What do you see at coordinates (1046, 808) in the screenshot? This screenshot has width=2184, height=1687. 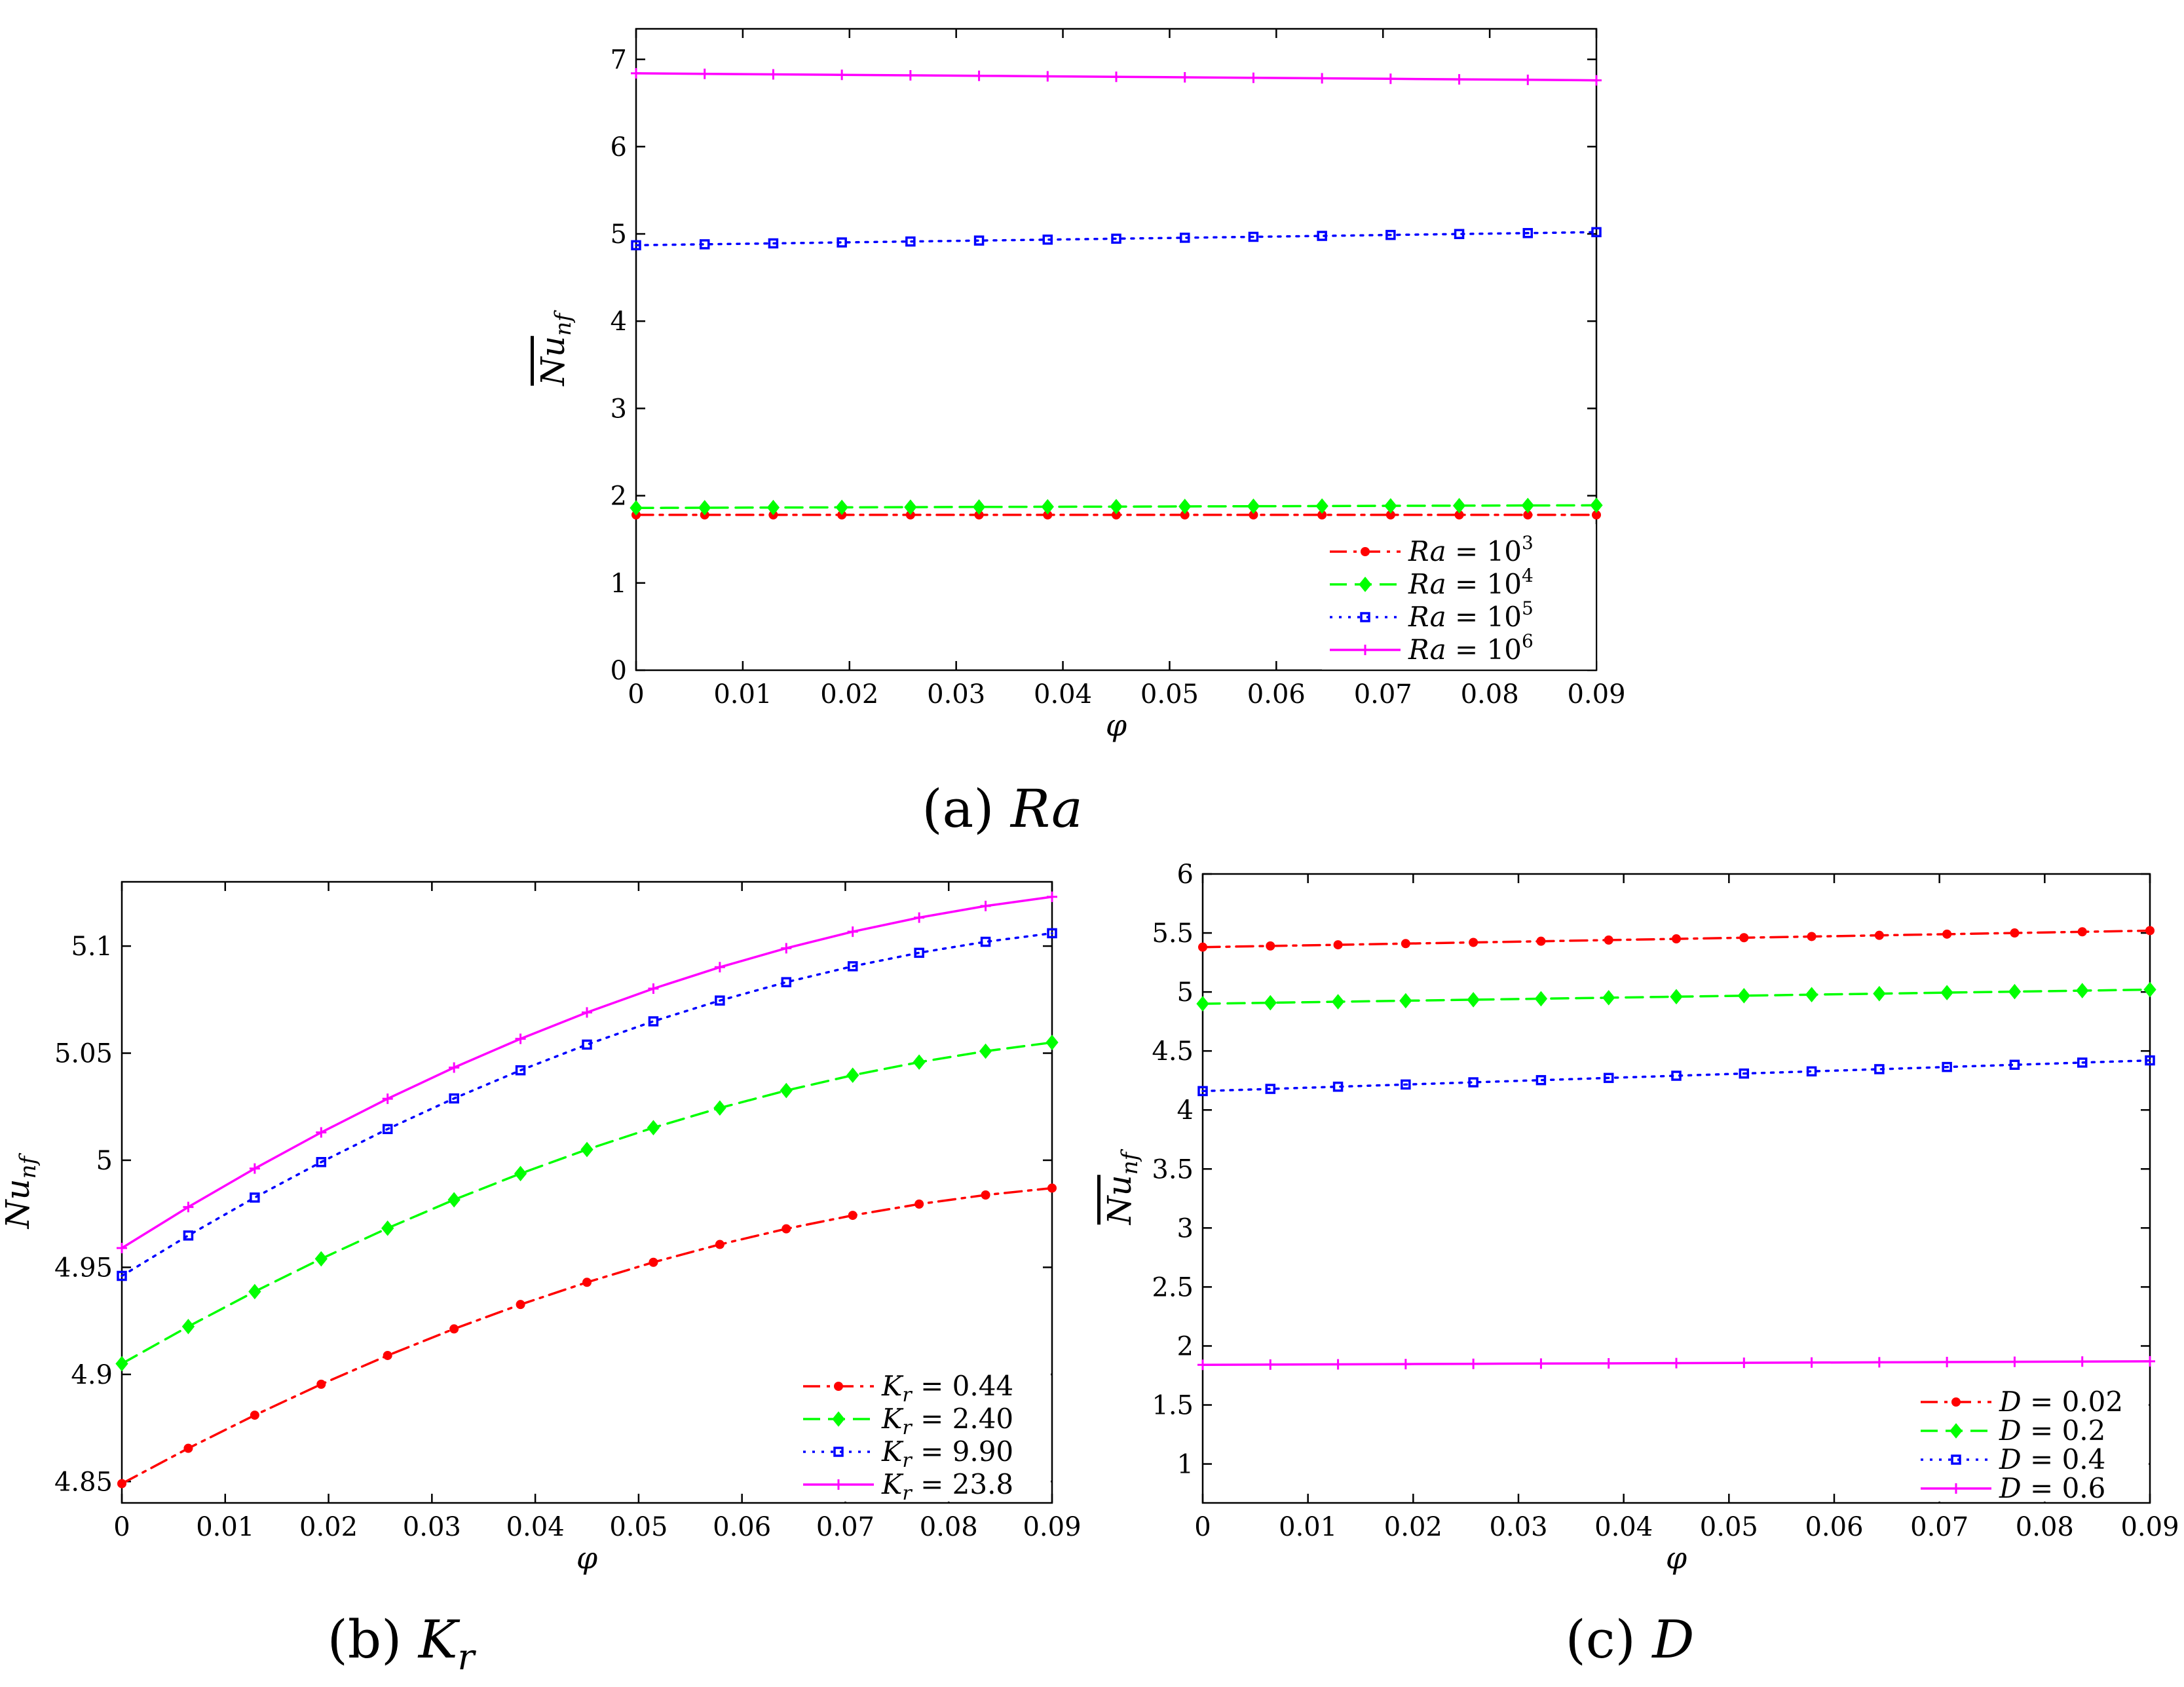 I see `caption-var: Ra` at bounding box center [1046, 808].